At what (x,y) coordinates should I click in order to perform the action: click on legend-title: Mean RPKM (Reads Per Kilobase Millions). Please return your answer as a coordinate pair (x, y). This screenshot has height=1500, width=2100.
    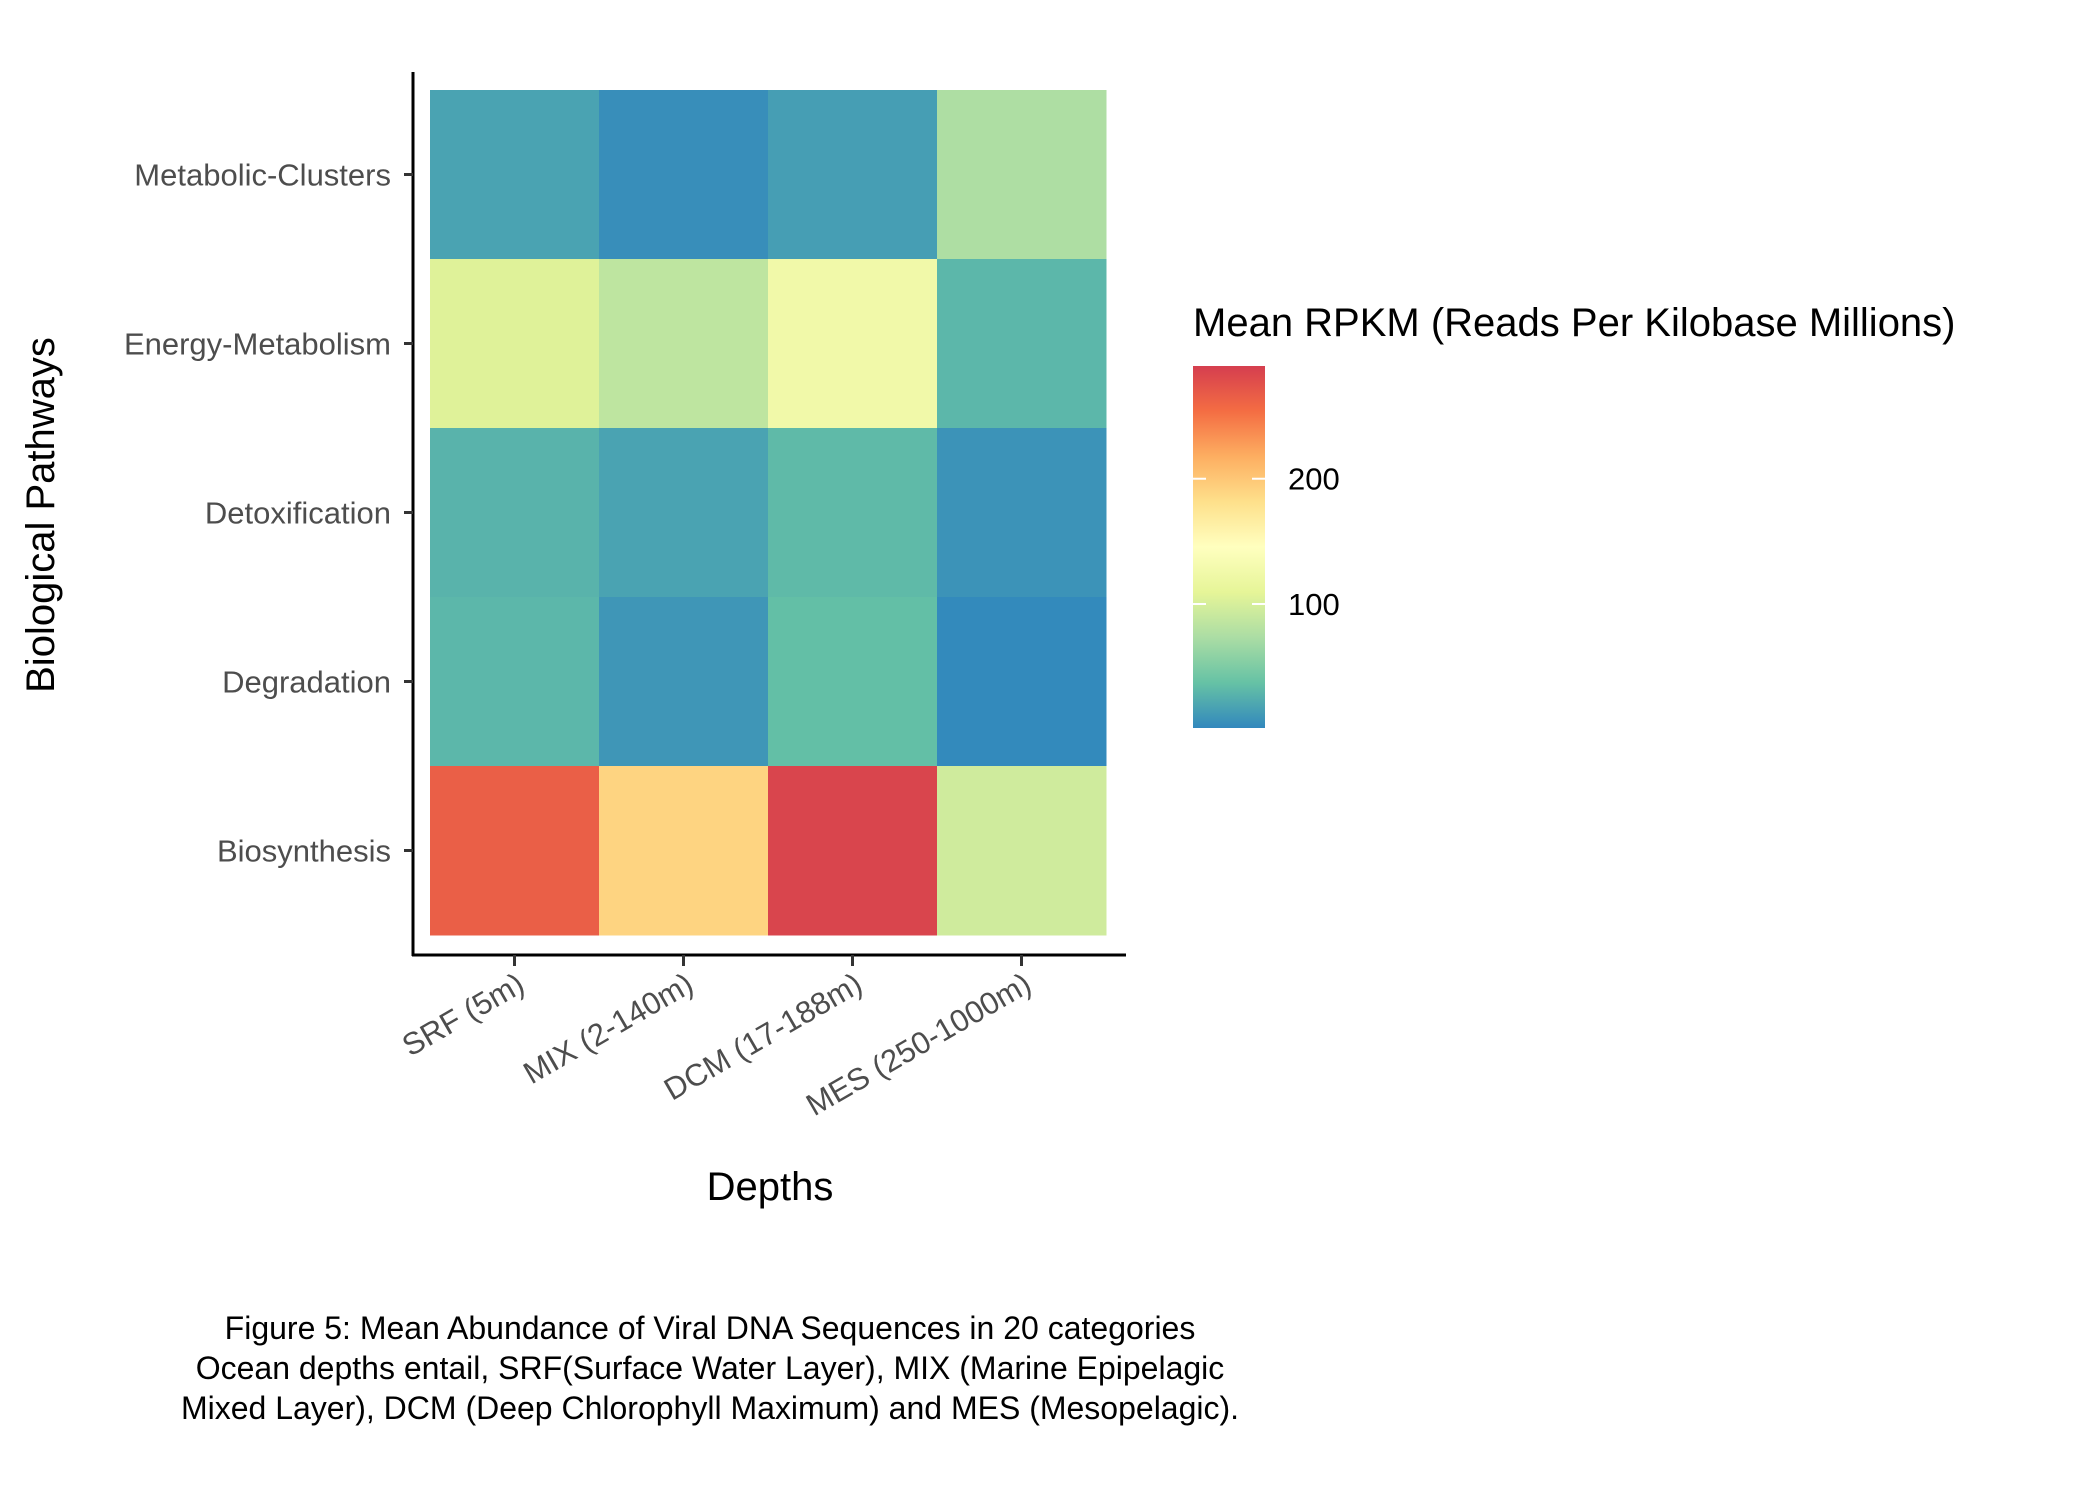
    Looking at the image, I should click on (1574, 323).